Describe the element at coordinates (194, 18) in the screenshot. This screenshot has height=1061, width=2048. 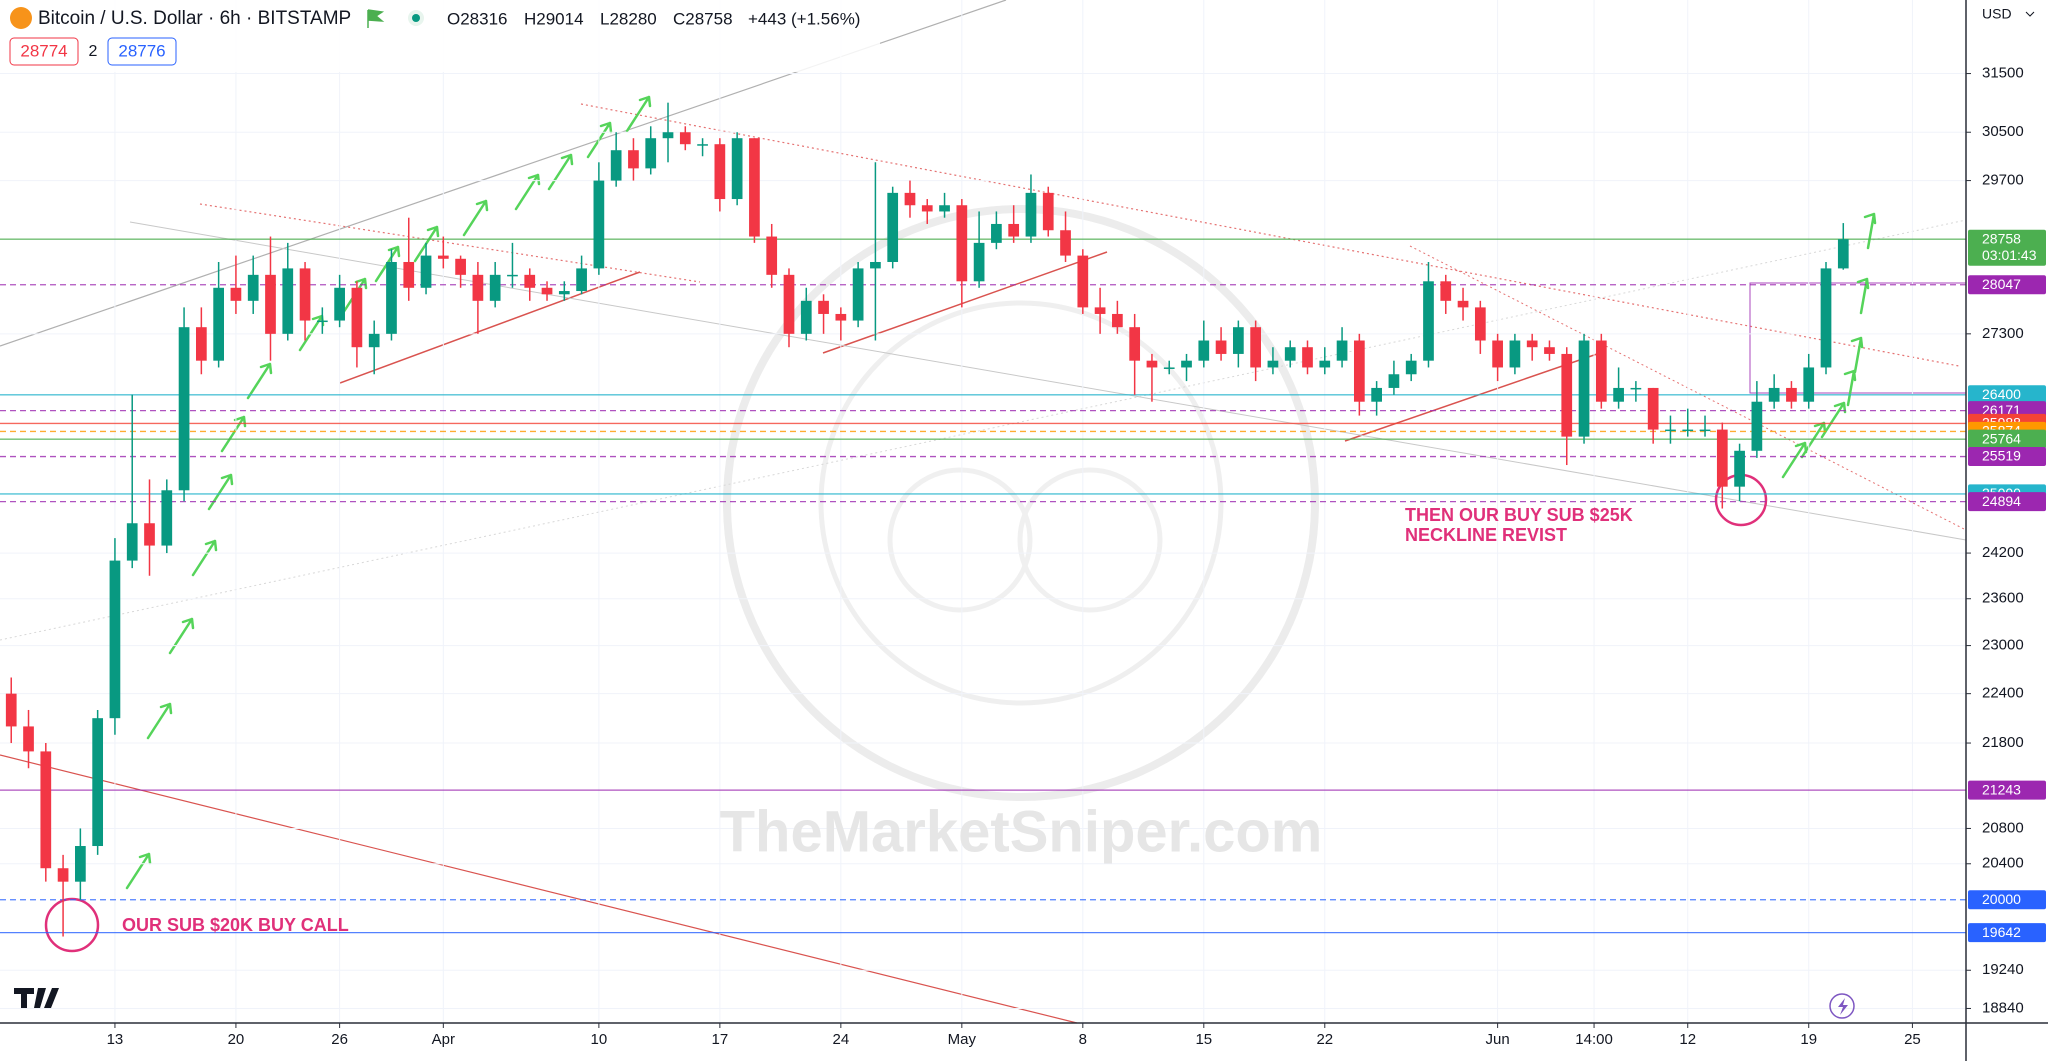
I see `symbol-title: Bitcoin / U.S. Dollar · 6h · BITSTAMP` at that location.